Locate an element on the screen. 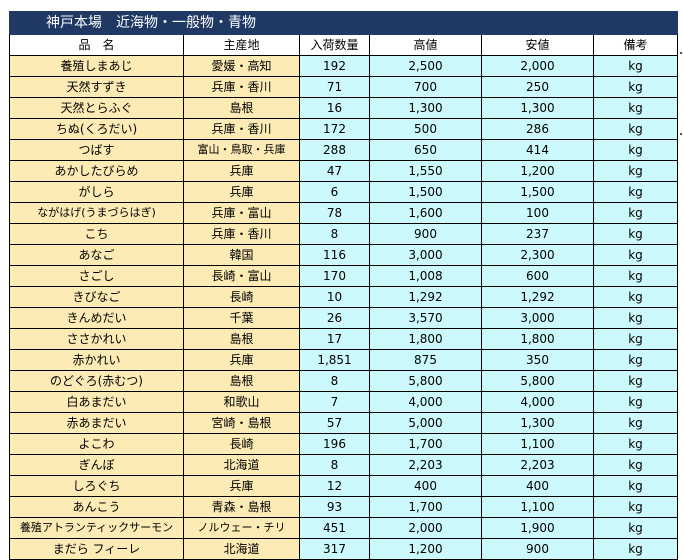 The width and height of the screenshot is (683, 560). cell-high: 1,550 is located at coordinates (425, 171).